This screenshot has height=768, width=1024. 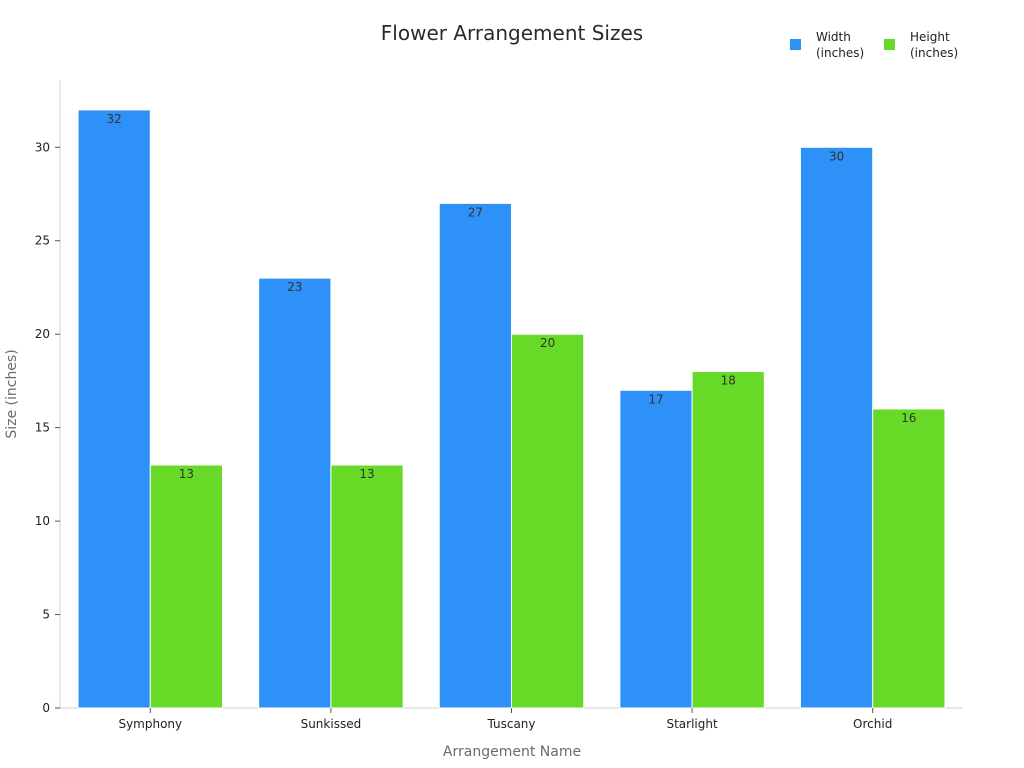 What do you see at coordinates (475, 455) in the screenshot?
I see `bar-width-tuscany` at bounding box center [475, 455].